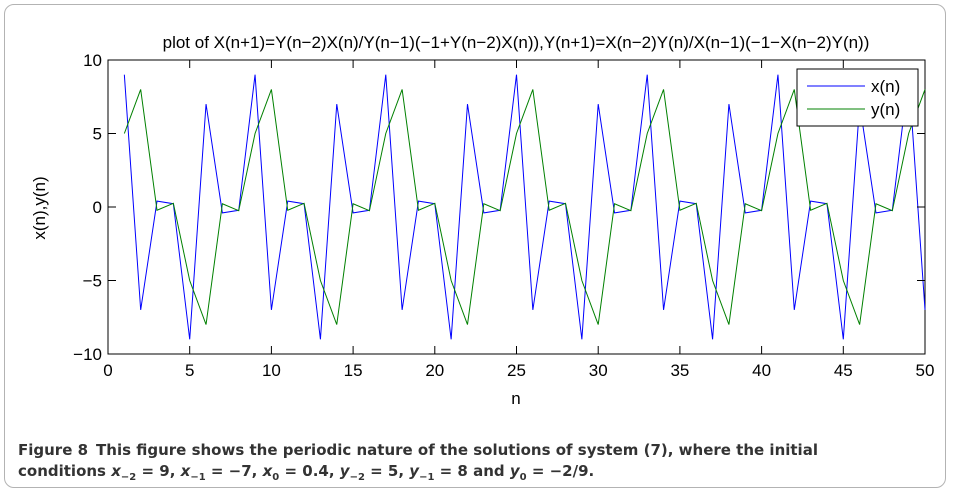 The width and height of the screenshot is (954, 496). Describe the element at coordinates (885, 86) in the screenshot. I see `legend-label: x(n)` at that location.